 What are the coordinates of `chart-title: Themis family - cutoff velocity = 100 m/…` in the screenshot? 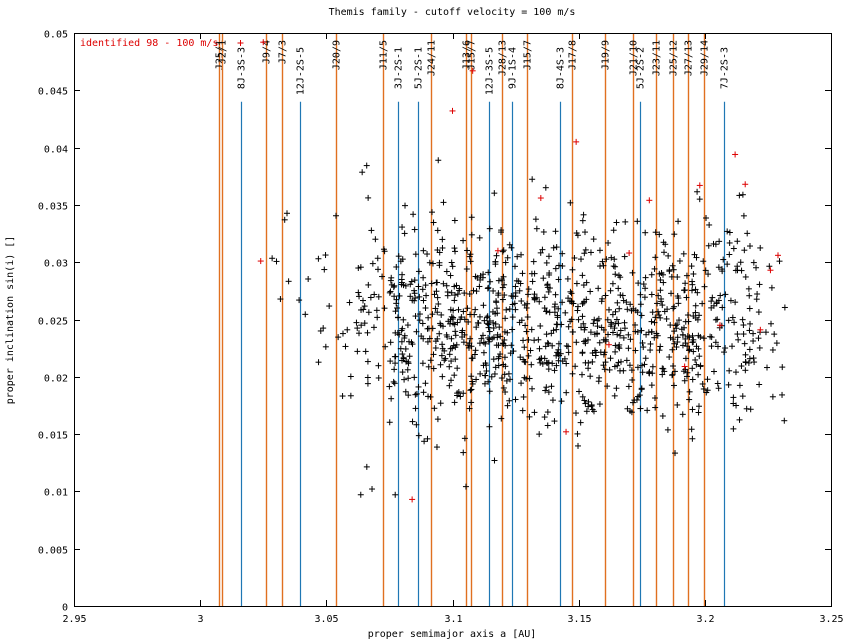 It's located at (452, 12).